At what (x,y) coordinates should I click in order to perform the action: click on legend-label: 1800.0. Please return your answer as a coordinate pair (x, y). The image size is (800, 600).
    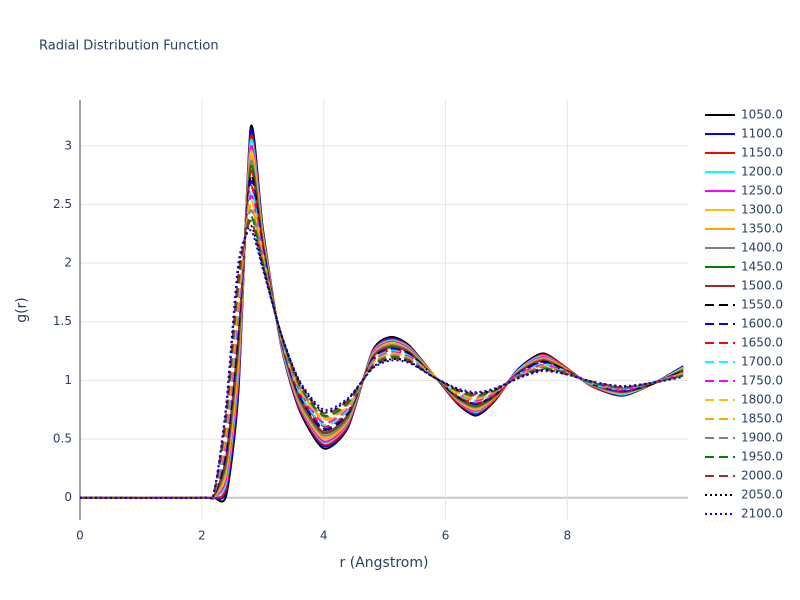
    Looking at the image, I should click on (762, 400).